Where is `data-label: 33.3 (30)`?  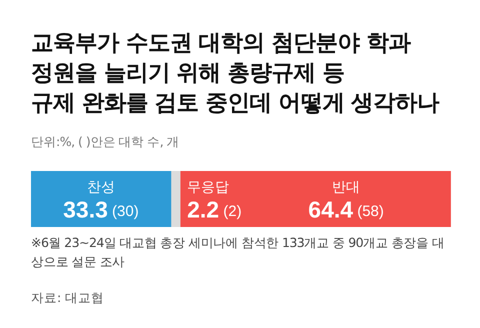 data-label: 33.3 (30) is located at coordinates (101, 209).